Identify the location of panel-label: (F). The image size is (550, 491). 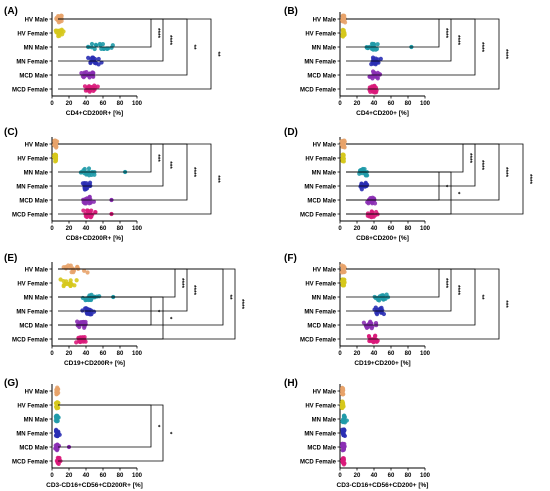
(290, 258).